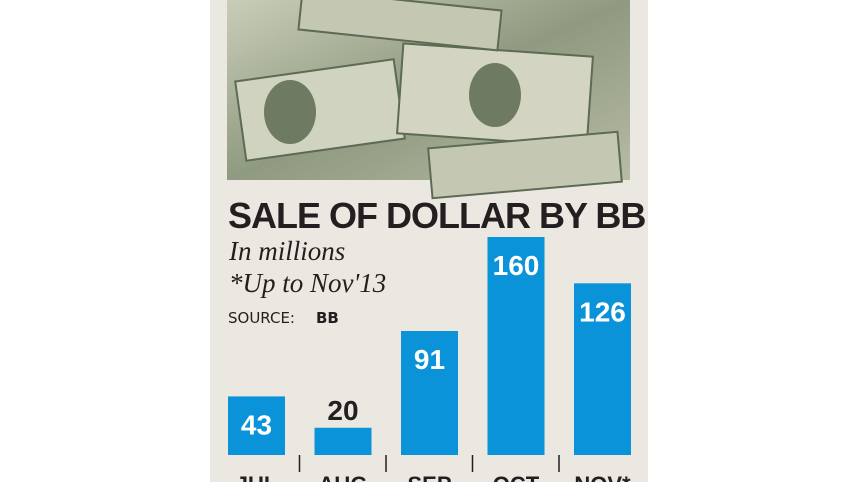 Image resolution: width=857 pixels, height=482 pixels. Describe the element at coordinates (257, 477) in the screenshot. I see `x-tick-label: JUL` at that location.